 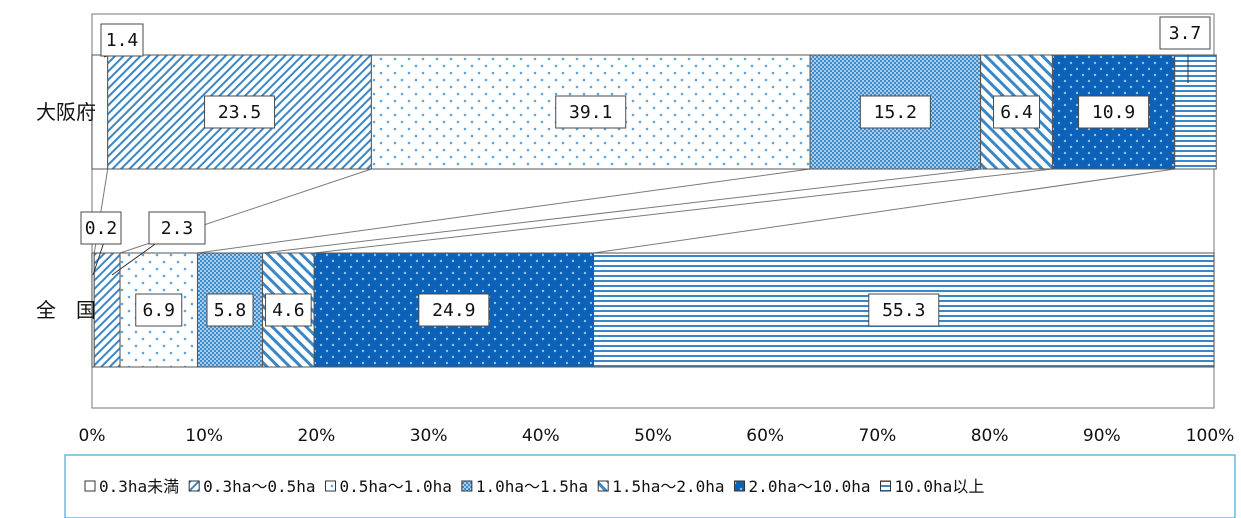 I want to click on data-label-0-0: 1.4, so click(x=122, y=40).